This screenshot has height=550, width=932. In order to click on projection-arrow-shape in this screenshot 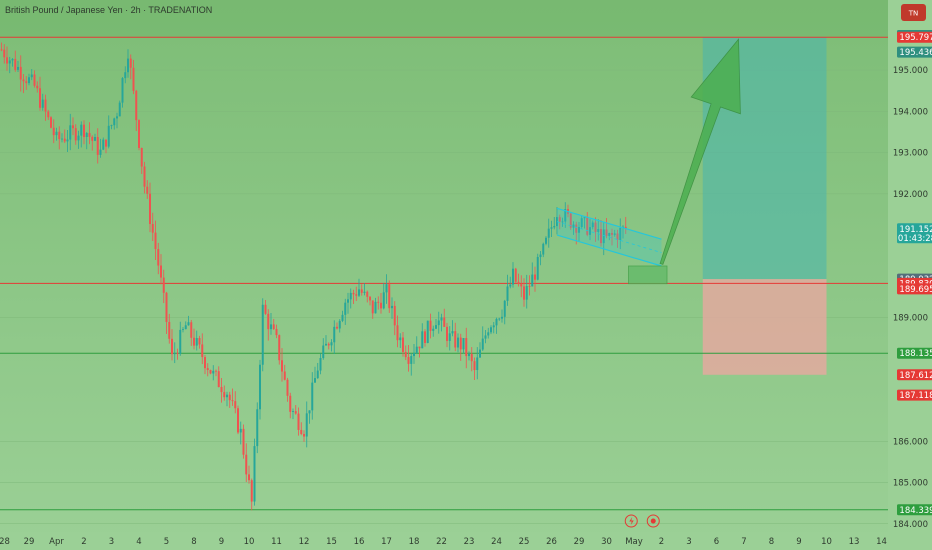, I will do `click(700, 151)`.